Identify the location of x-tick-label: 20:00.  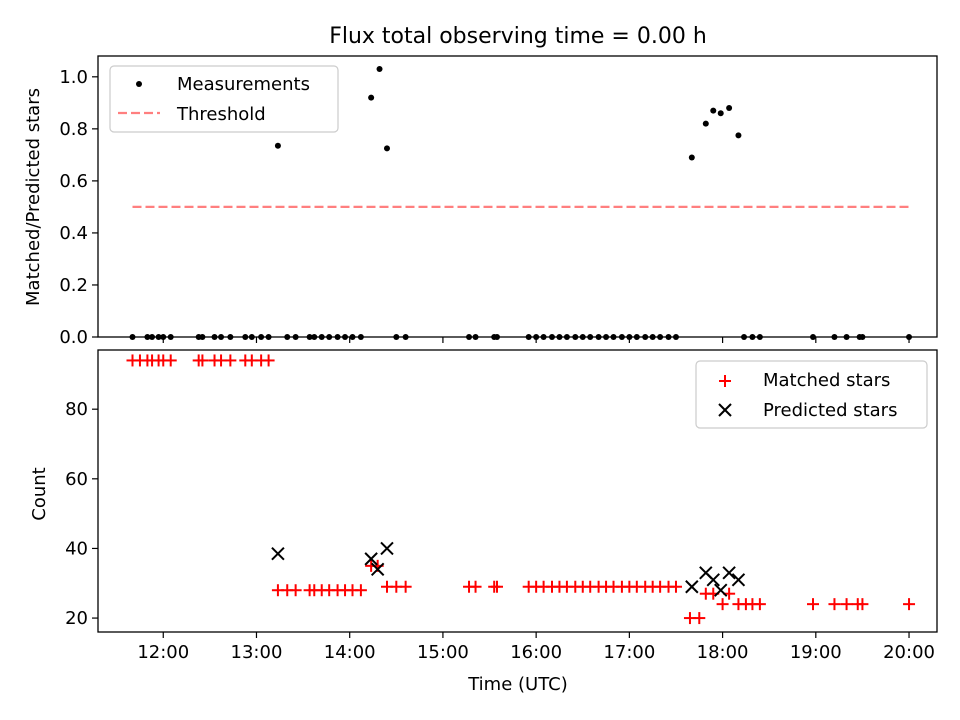
(909, 652).